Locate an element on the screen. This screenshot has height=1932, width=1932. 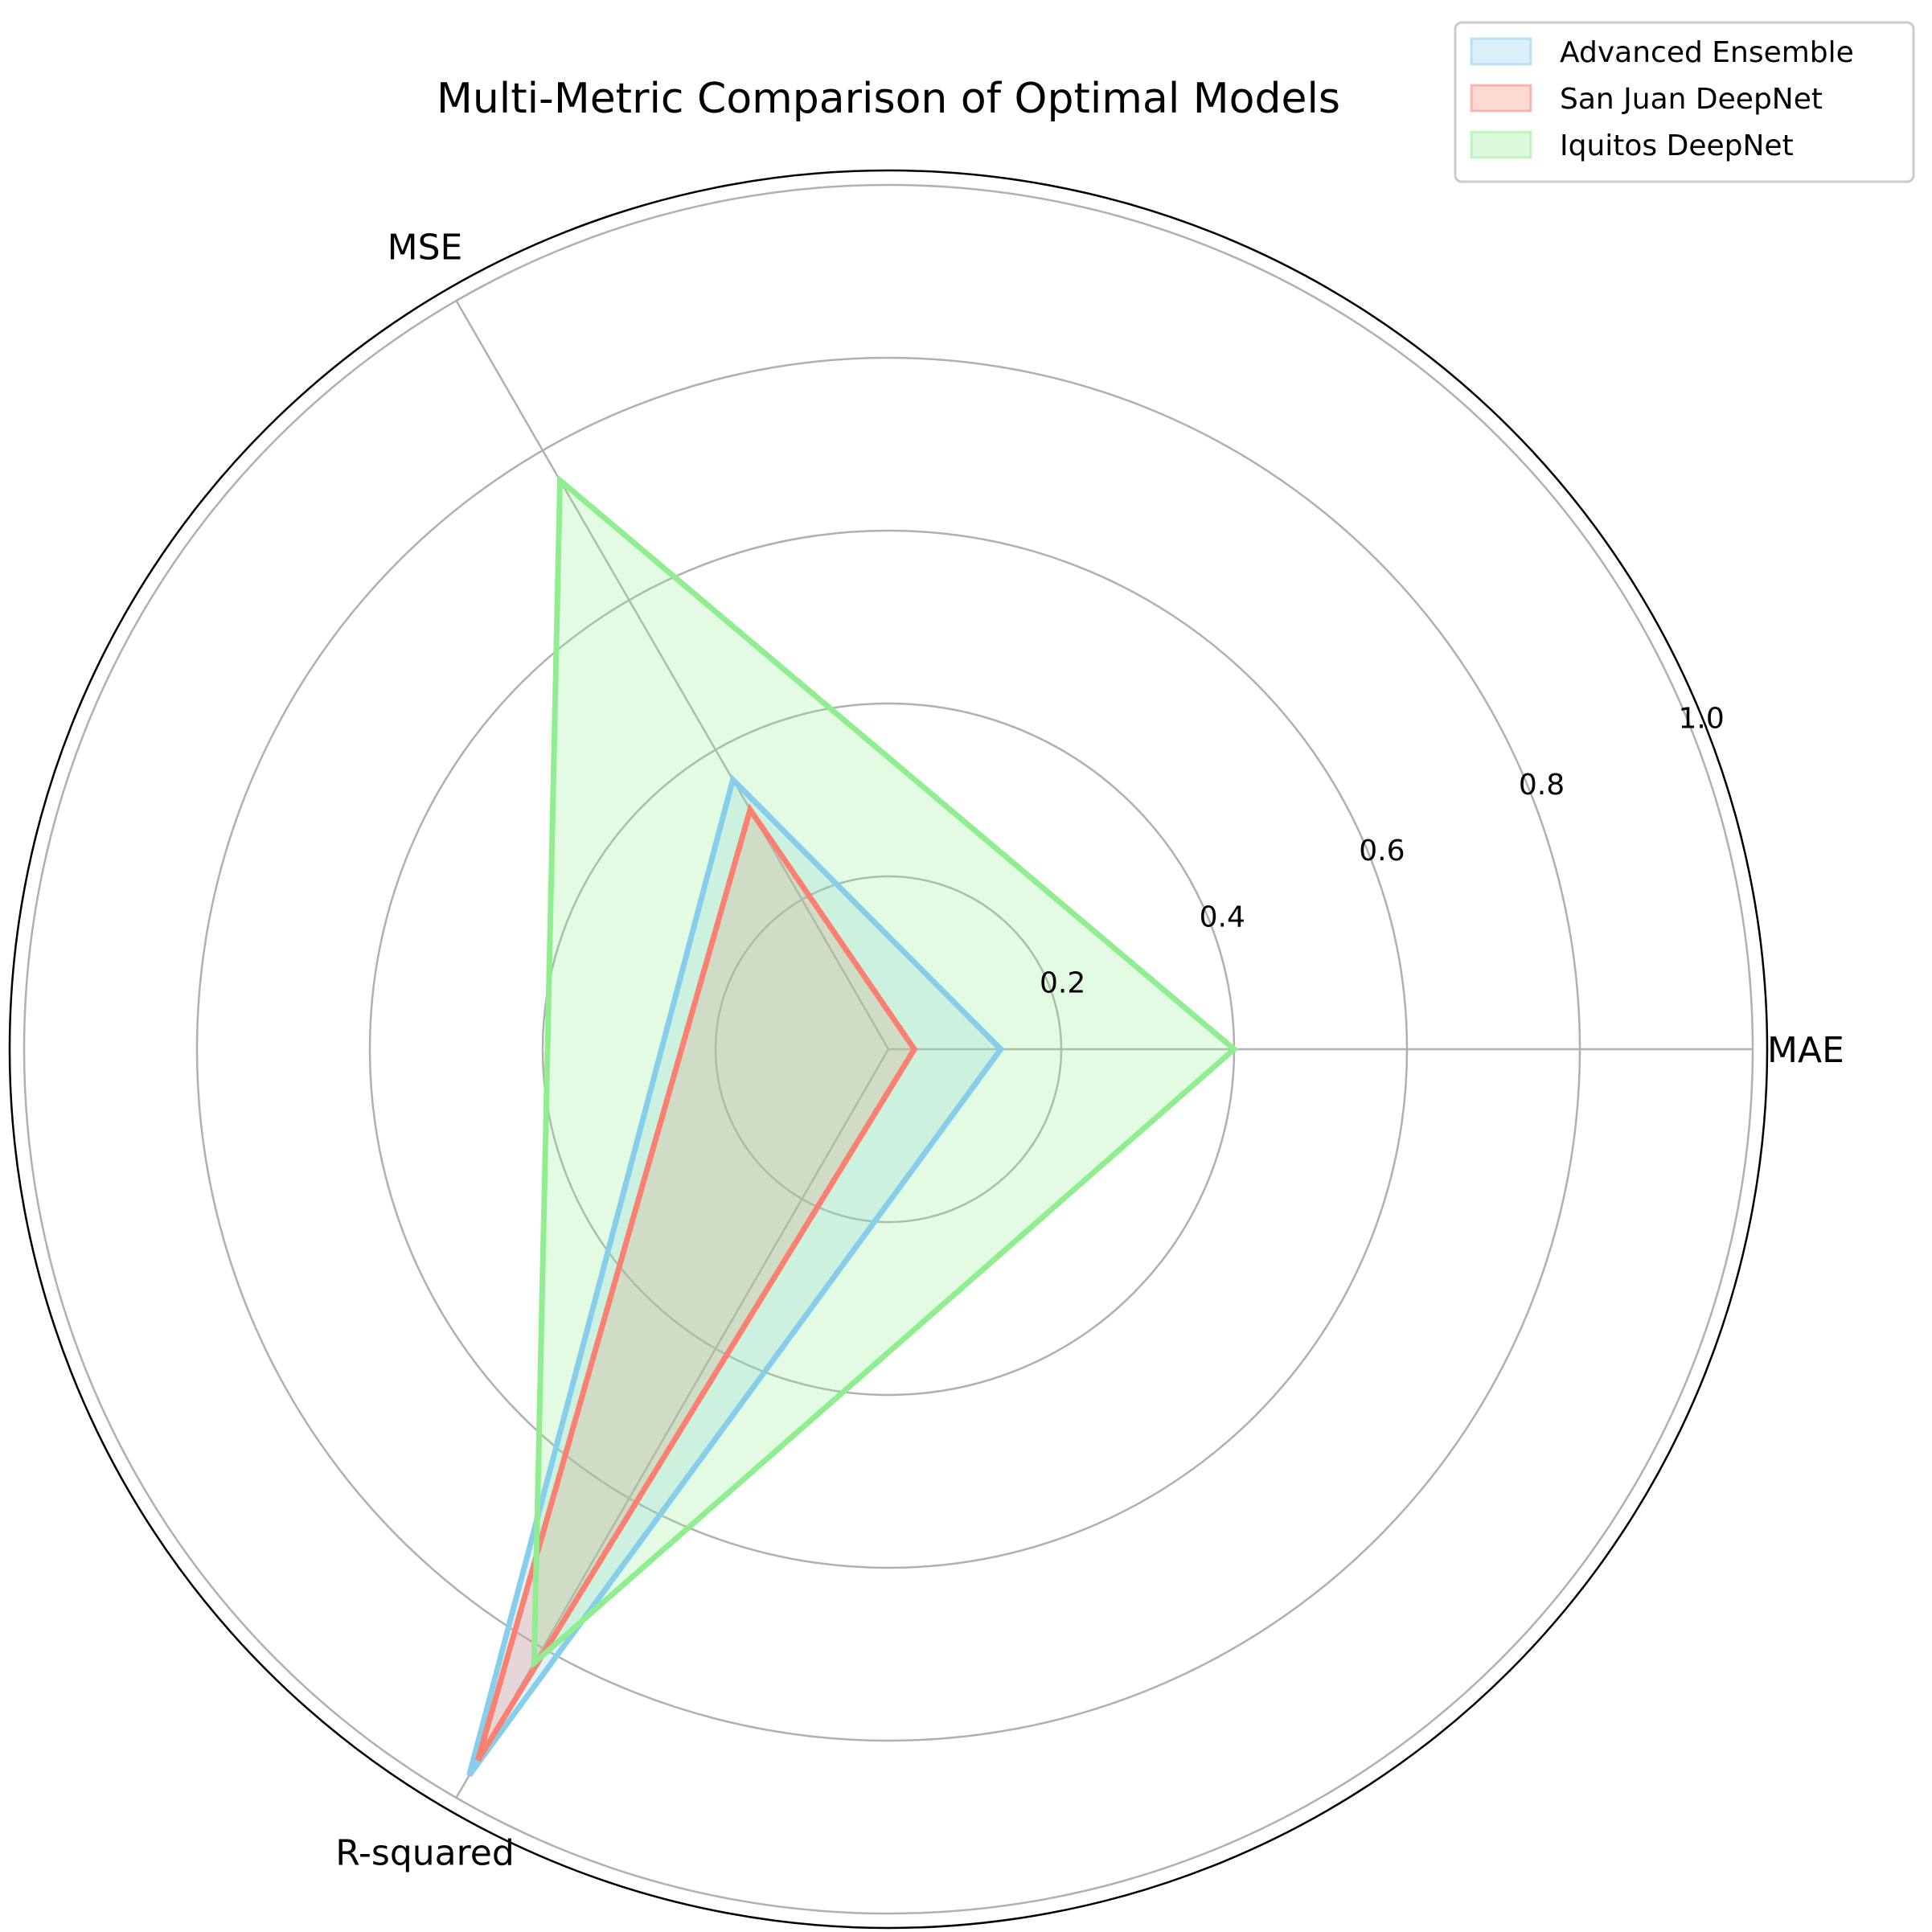
legend-label-1: San Juan DeepNet is located at coordinates (1692, 99).